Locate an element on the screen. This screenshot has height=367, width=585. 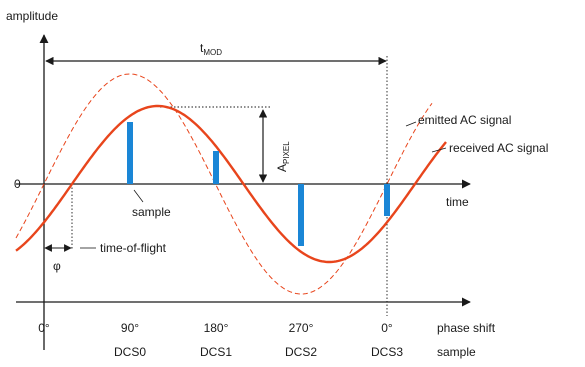
phase-tick-0: 0° is located at coordinates (44, 328).